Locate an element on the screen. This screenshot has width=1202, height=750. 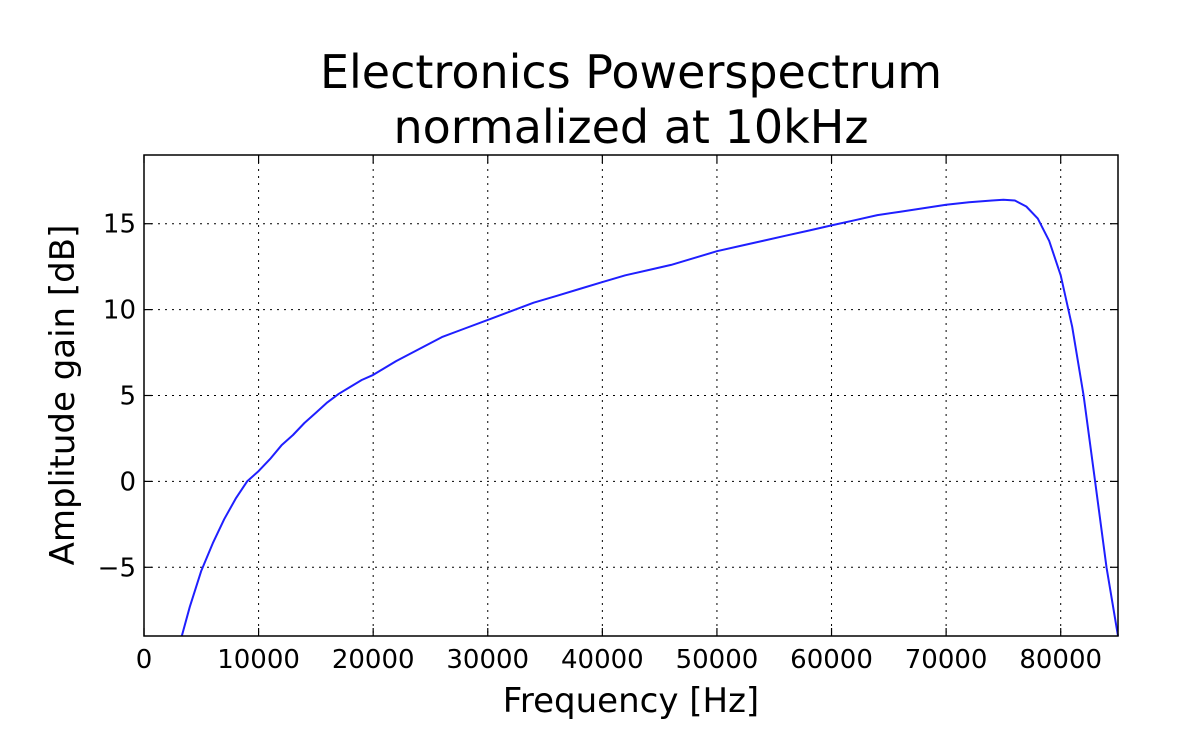
x-tick-label: 80000 is located at coordinates (1060, 660).